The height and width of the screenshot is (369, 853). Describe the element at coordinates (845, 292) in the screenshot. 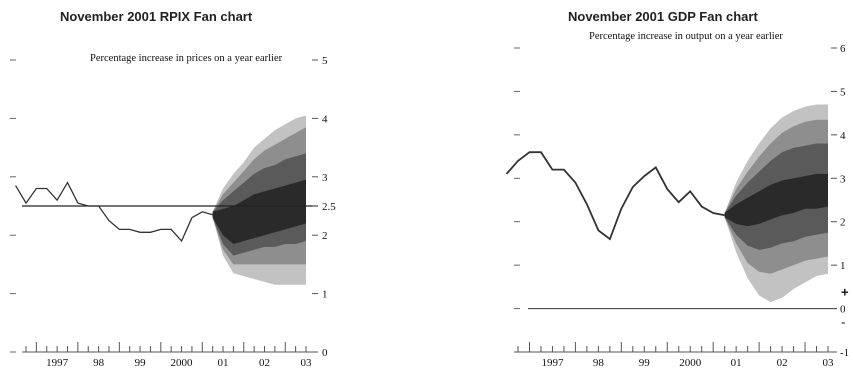

I see `plus-sign: +` at that location.